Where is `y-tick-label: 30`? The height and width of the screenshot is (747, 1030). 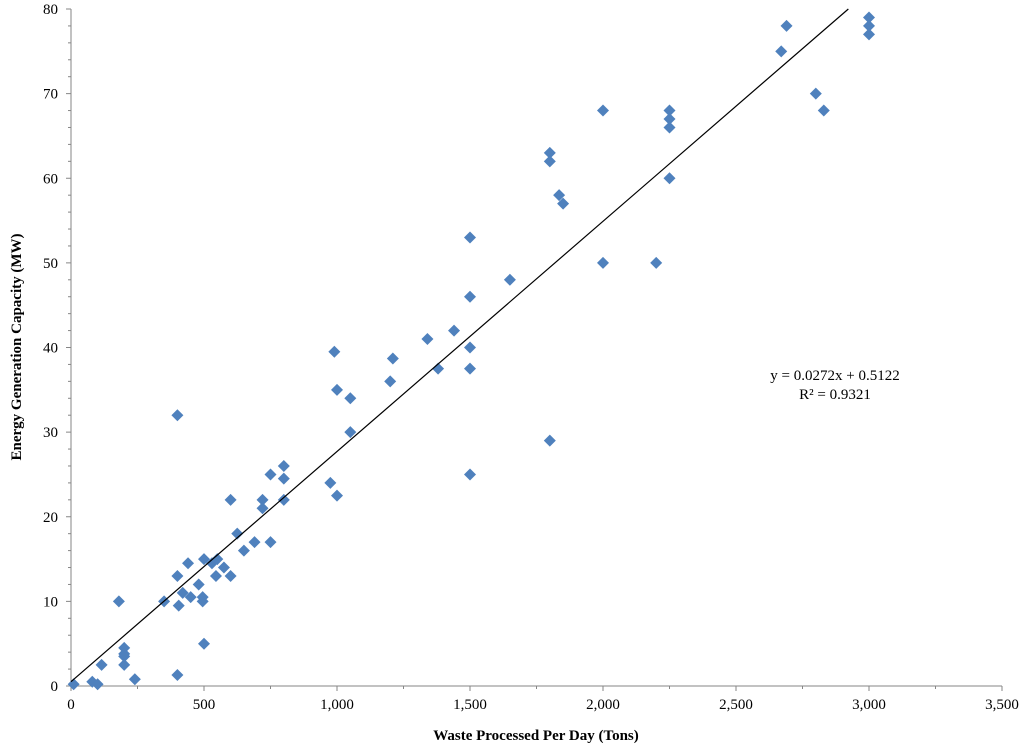 y-tick-label: 30 is located at coordinates (50, 433).